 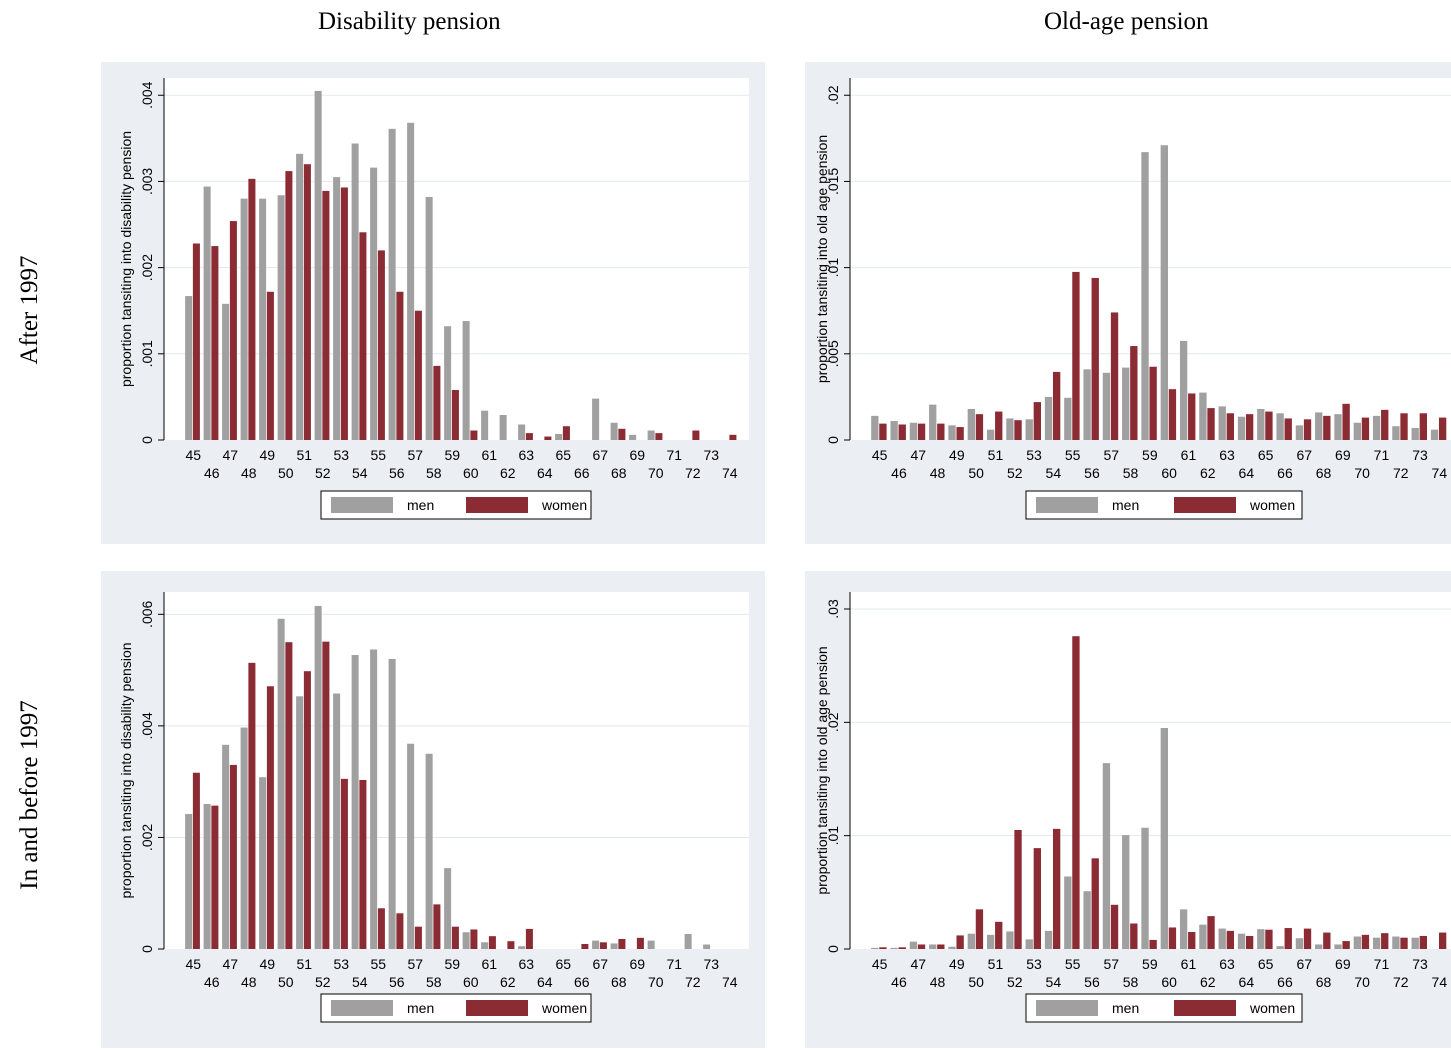 I want to click on x-tick-label: 71, so click(x=674, y=964).